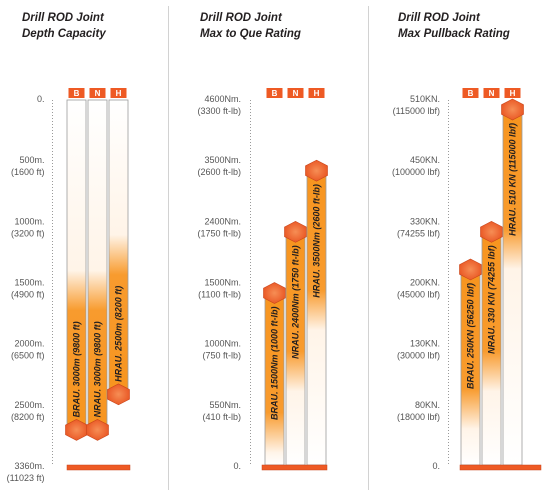 Image resolution: width=557 pixels, height=490 pixels. What do you see at coordinates (219, 111) in the screenshot?
I see `y-tick-sublabel: (3300 ft-lb)` at bounding box center [219, 111].